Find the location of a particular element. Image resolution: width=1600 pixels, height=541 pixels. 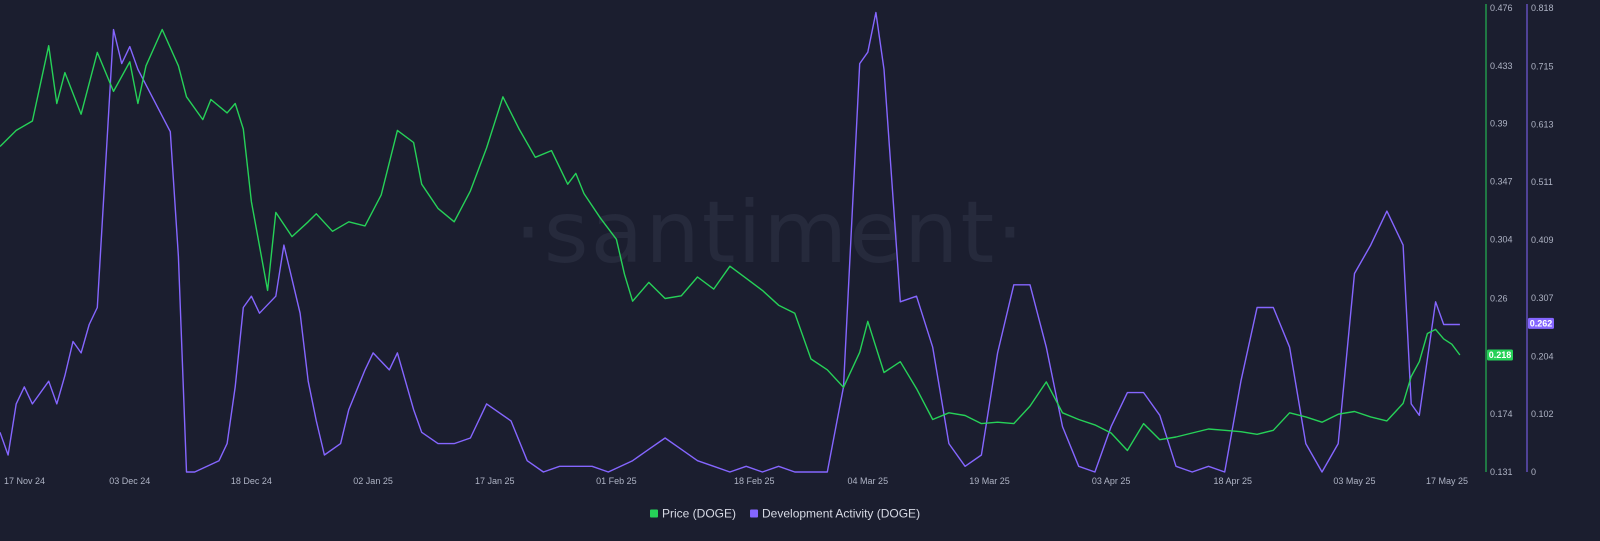

price-tick-label: 0.26 is located at coordinates (1499, 299).